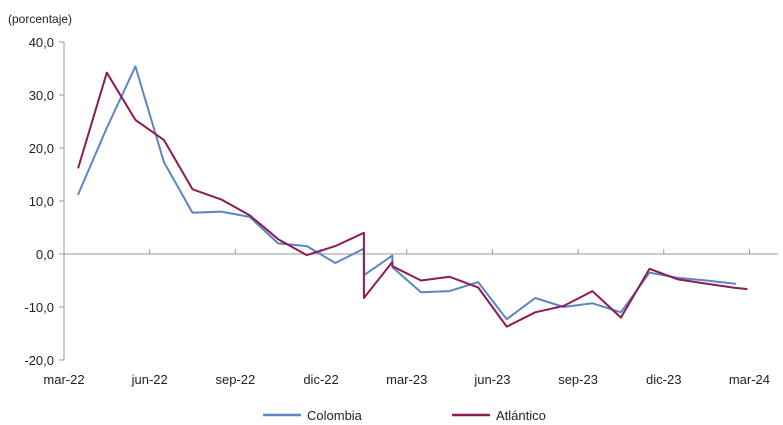  I want to click on legend-label: Atlántico, so click(521, 415).